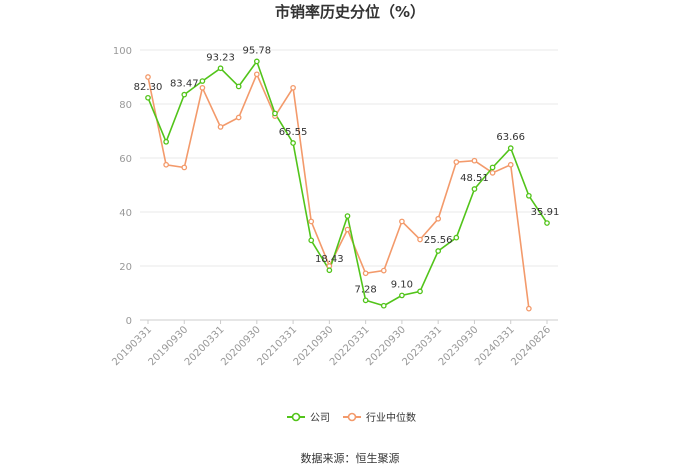 Image resolution: width=700 pixels, height=474 pixels. What do you see at coordinates (320, 418) in the screenshot?
I see `legend-label: 公司` at bounding box center [320, 418].